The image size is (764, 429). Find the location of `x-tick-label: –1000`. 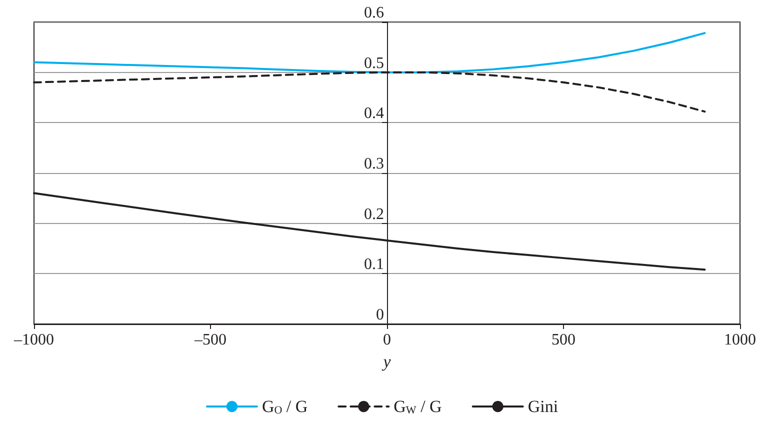

x-tick-label: –1000 is located at coordinates (33, 340).